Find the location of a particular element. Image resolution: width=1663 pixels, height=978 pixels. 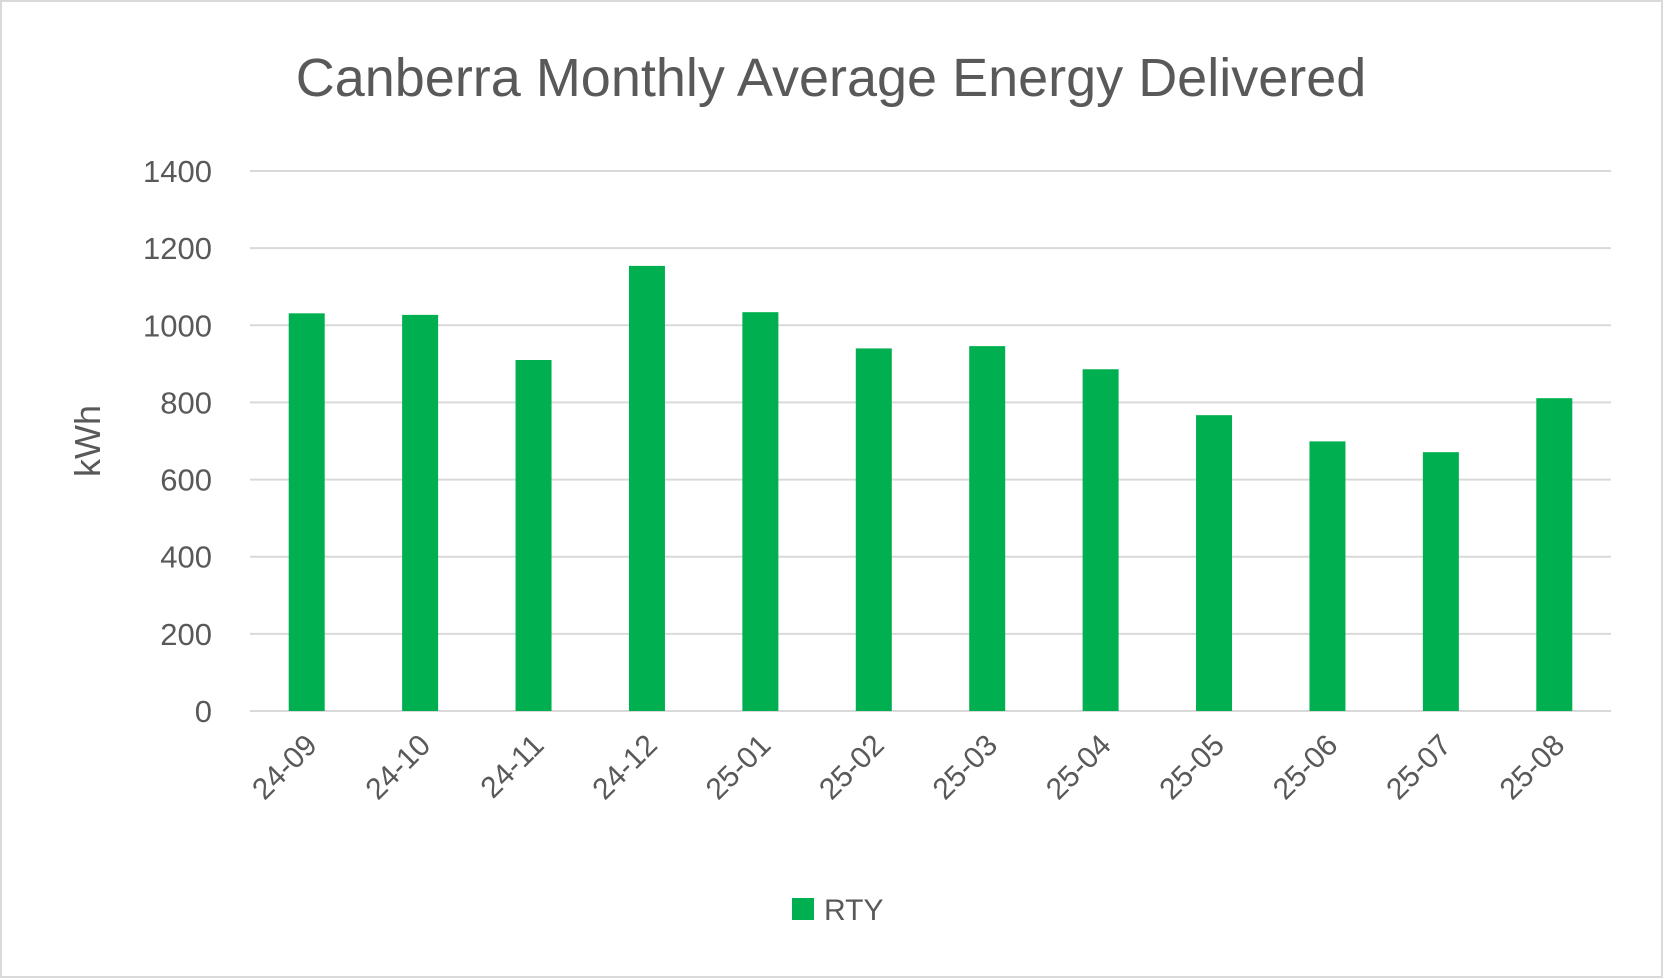

y-tick-label: 1000 is located at coordinates (177, 325).